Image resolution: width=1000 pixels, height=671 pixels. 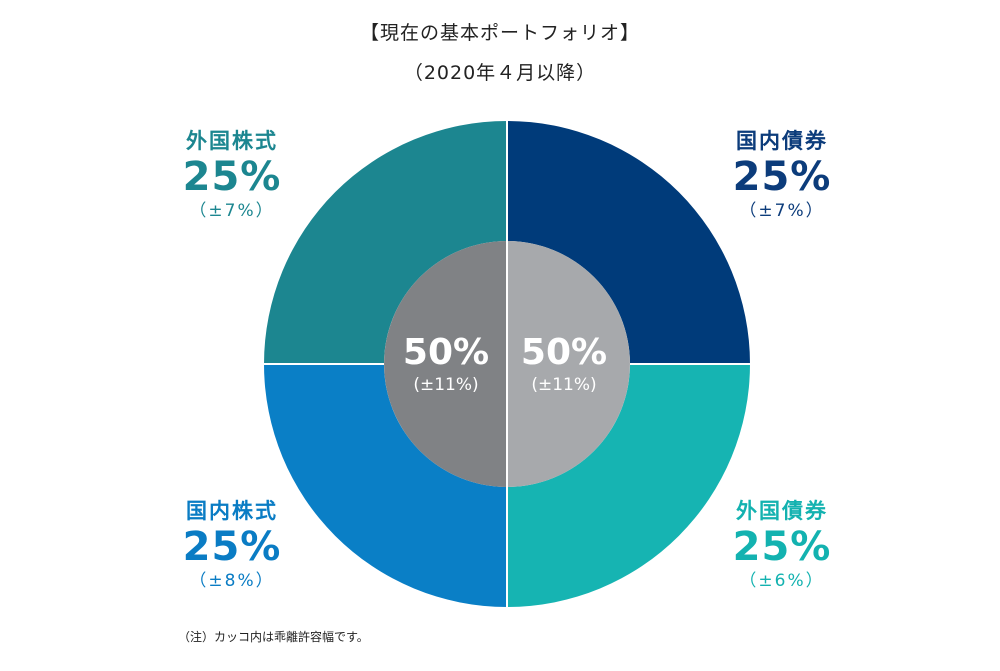 I want to click on label-name: 国内株式, so click(x=232, y=511).